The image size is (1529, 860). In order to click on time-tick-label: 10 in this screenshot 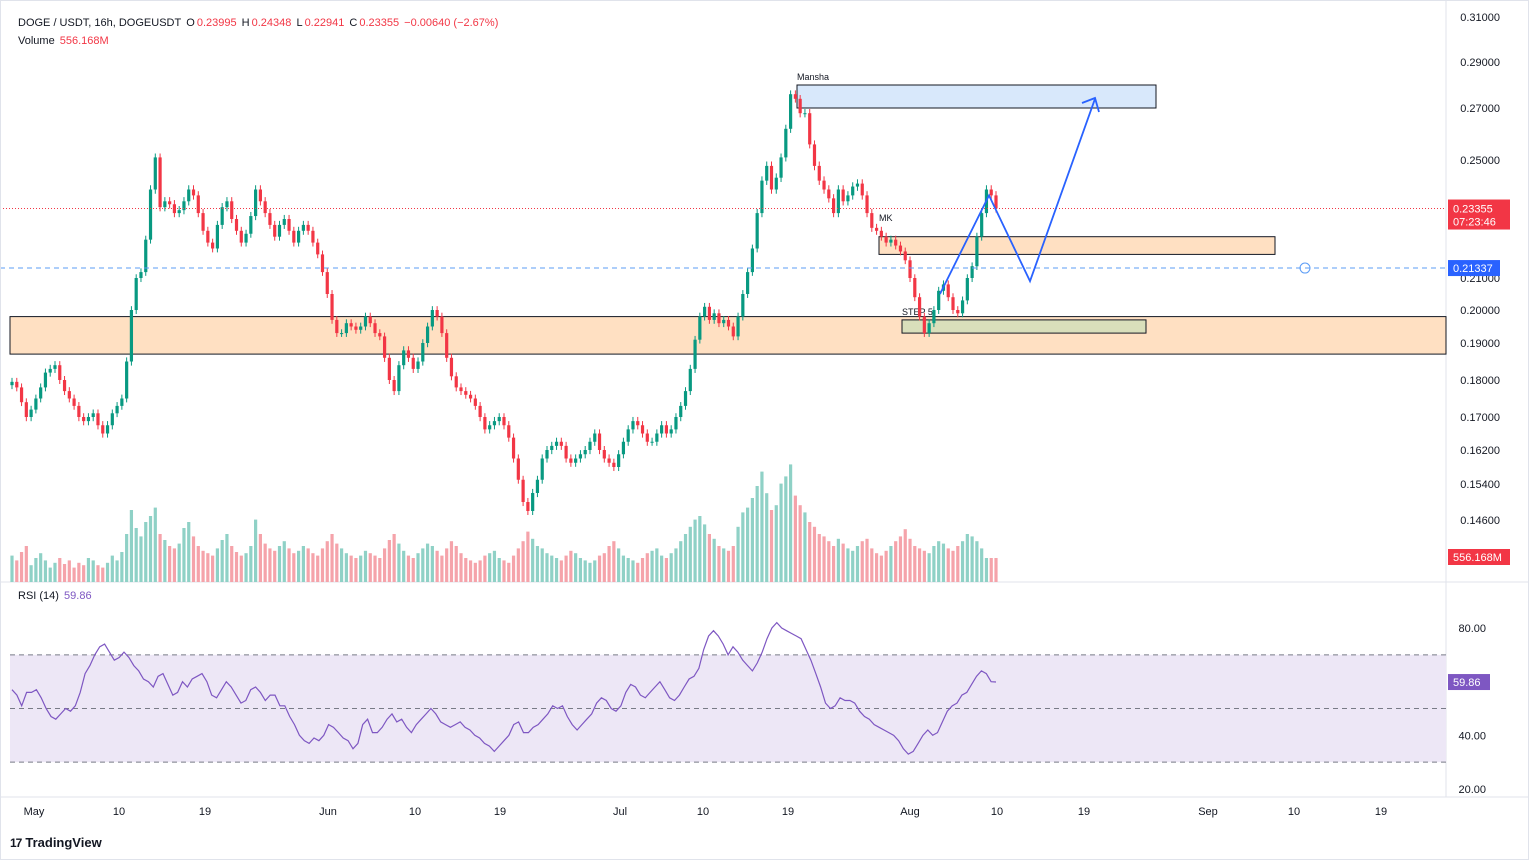, I will do `click(997, 812)`.